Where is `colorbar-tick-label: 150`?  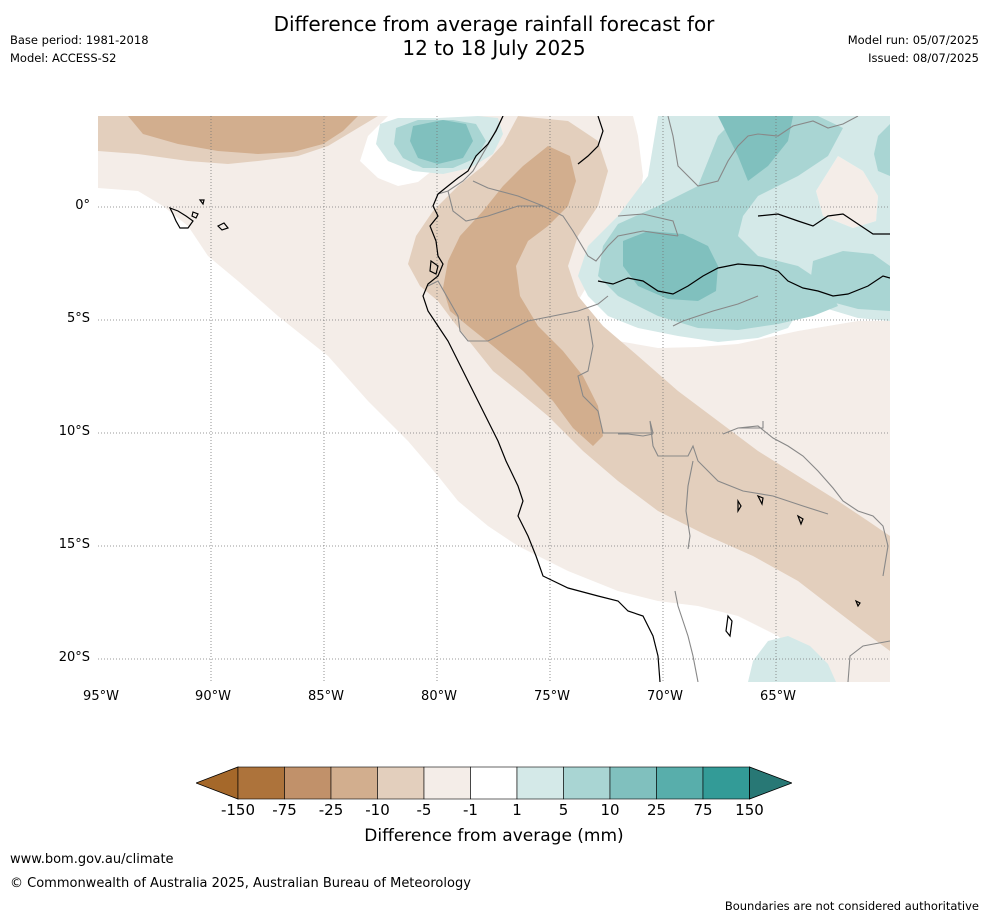 colorbar-tick-label: 150 is located at coordinates (749, 810).